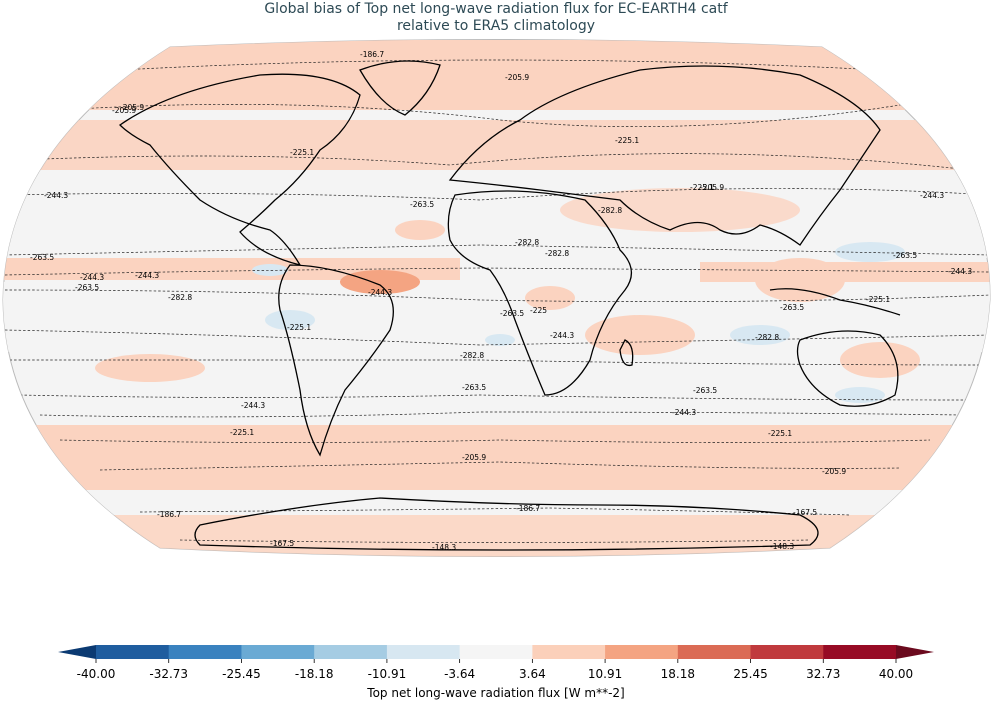 Image resolution: width=992 pixels, height=702 pixels. Describe the element at coordinates (314, 674) in the screenshot. I see `colorbar-tick-label: -18.18` at that location.